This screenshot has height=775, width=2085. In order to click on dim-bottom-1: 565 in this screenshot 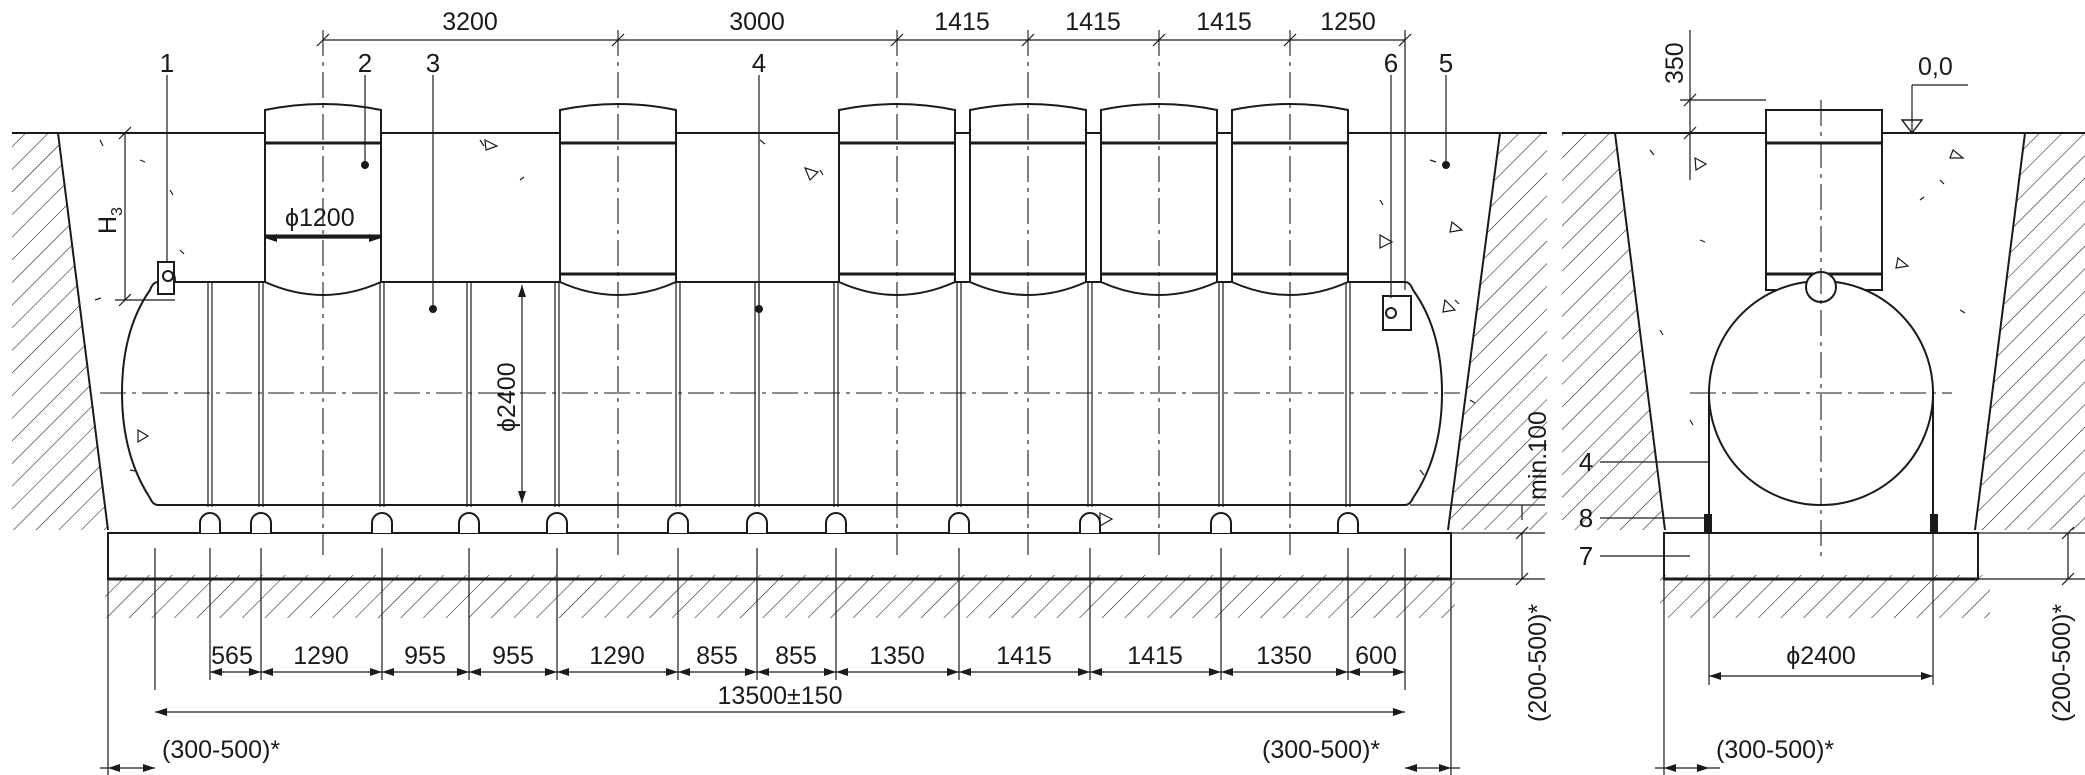, I will do `click(232, 656)`.